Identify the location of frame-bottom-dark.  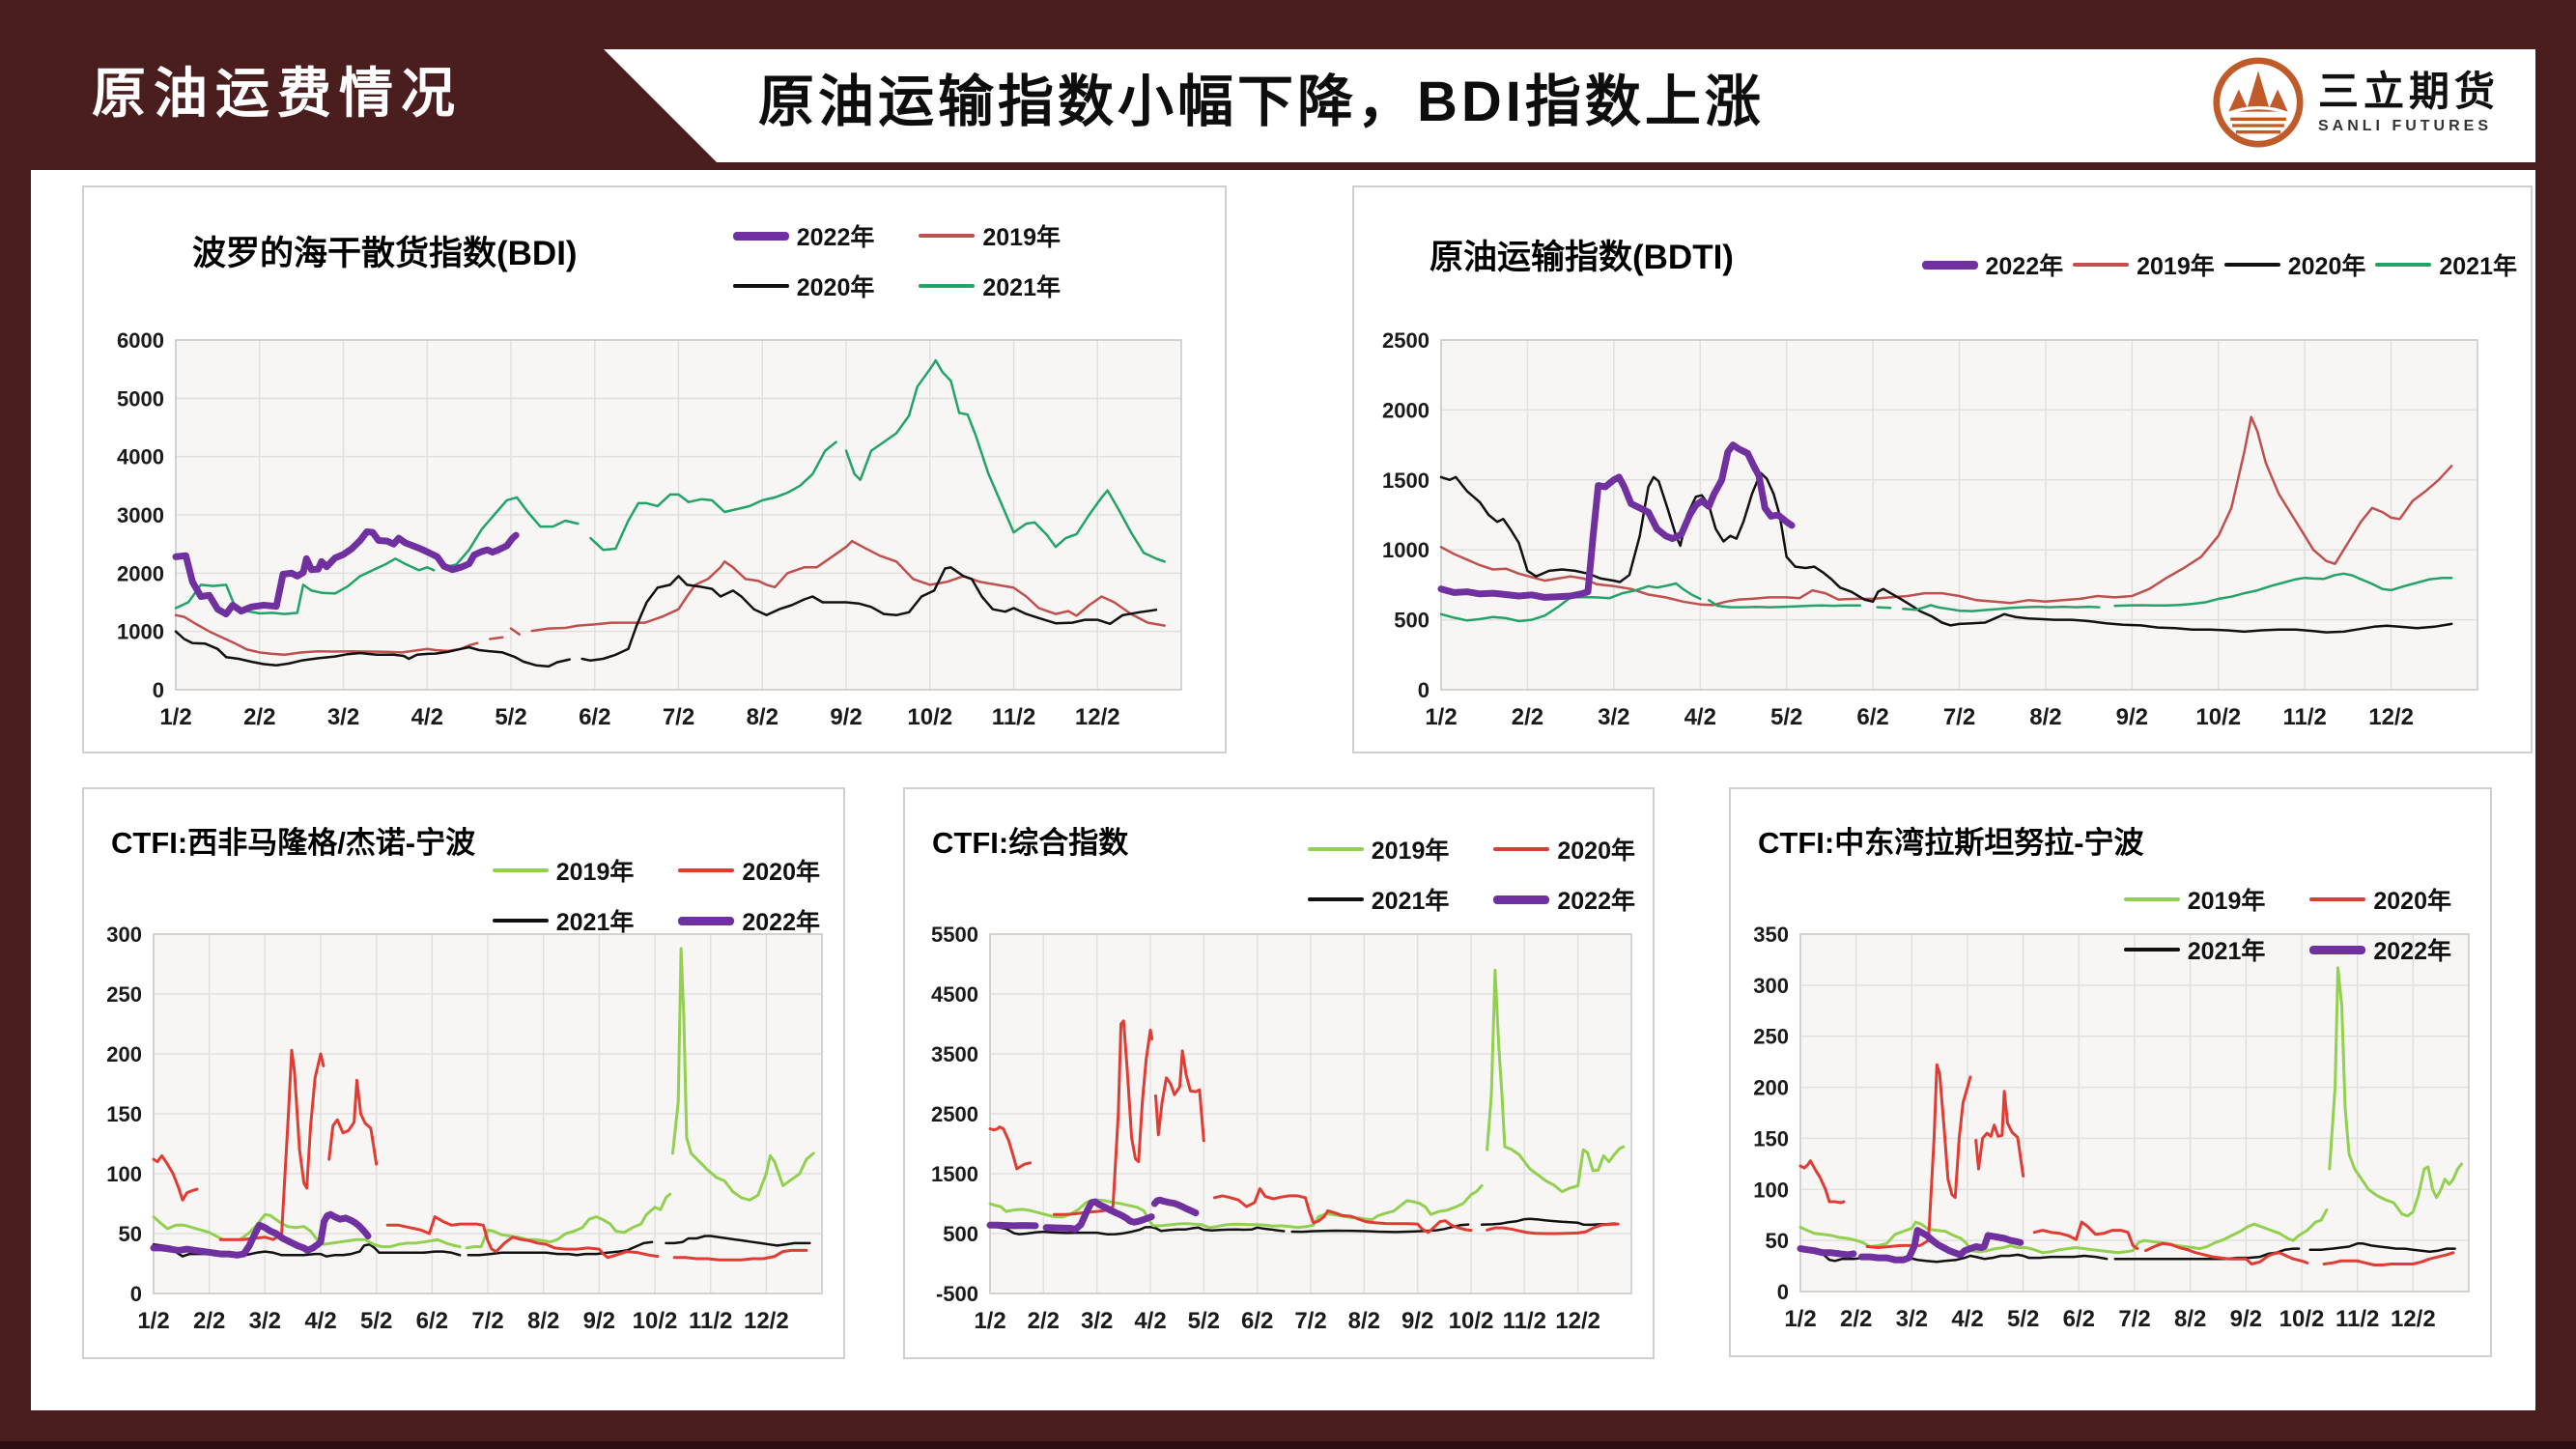
(1288, 1445).